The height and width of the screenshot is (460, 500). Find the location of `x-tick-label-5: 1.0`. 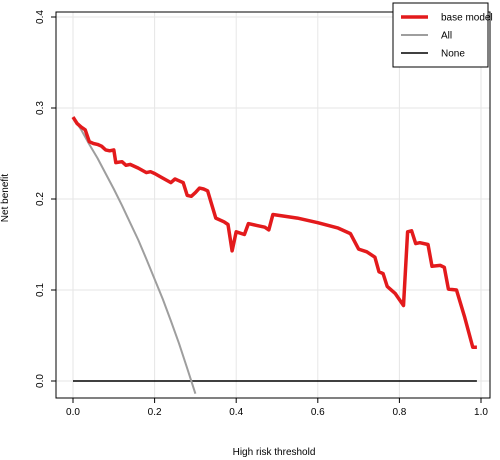

x-tick-label-5: 1.0 is located at coordinates (481, 412).